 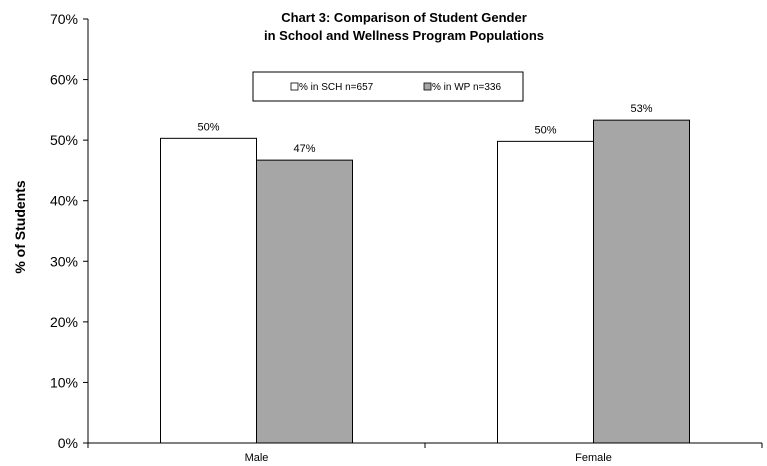 I want to click on legend-swatch-sch, so click(x=294, y=86).